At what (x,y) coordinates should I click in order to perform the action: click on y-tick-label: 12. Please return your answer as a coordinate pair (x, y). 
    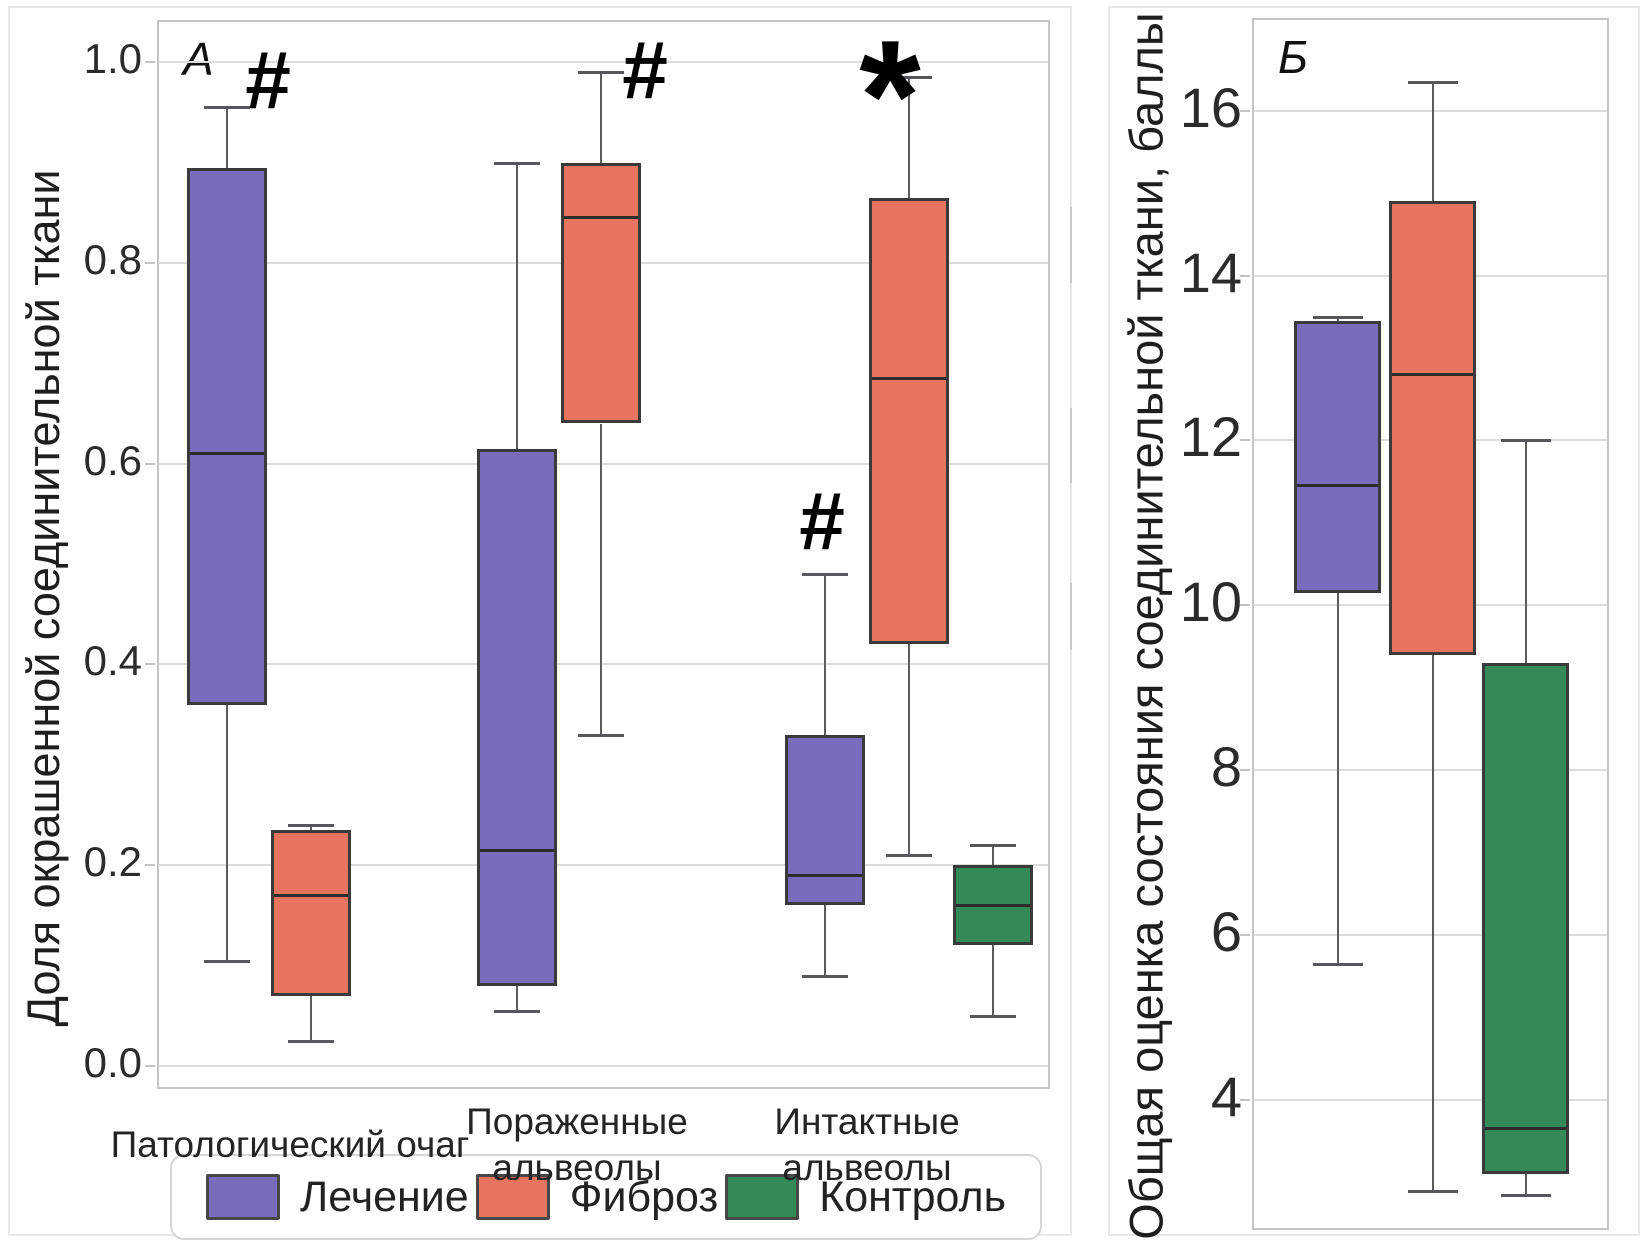
    Looking at the image, I should click on (1210, 437).